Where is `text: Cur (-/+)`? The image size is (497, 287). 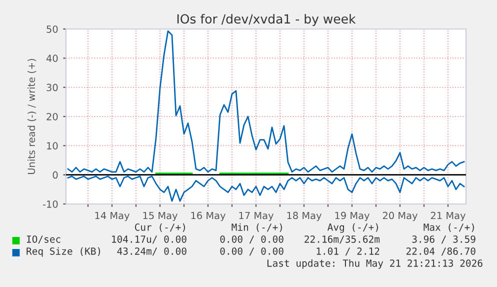
text: Cur (-/+) is located at coordinates (159, 227).